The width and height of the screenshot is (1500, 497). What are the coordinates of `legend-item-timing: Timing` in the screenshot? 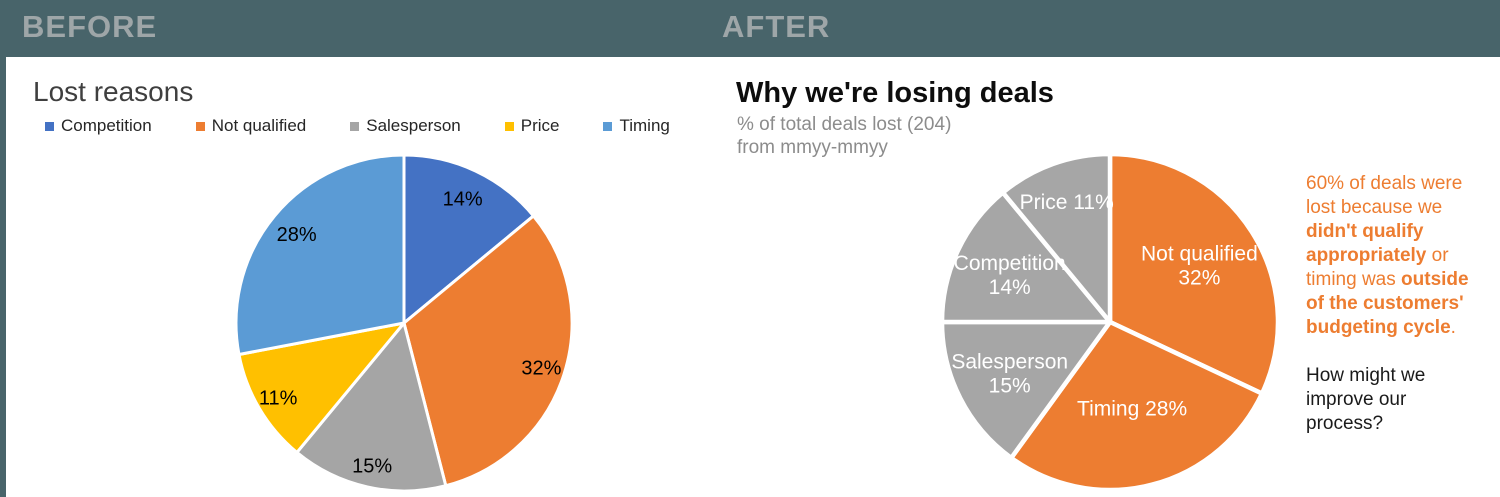 It's located at (636, 126).